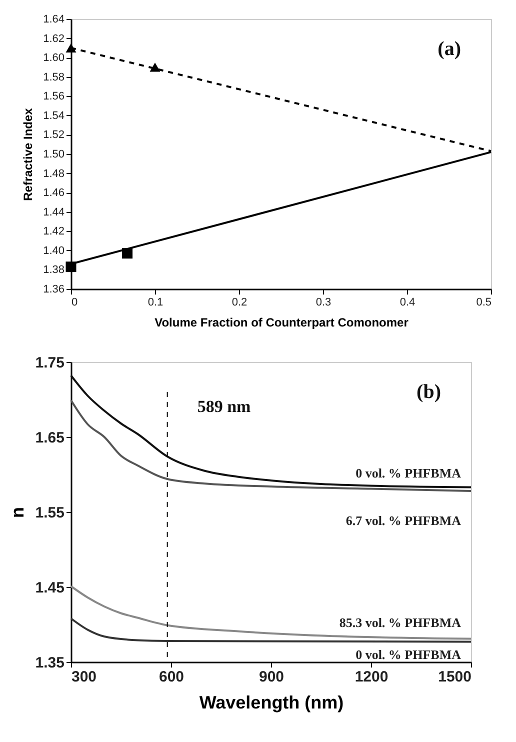 This screenshot has width=516, height=742. I want to click on y-tick-label: 1.38, so click(53, 270).